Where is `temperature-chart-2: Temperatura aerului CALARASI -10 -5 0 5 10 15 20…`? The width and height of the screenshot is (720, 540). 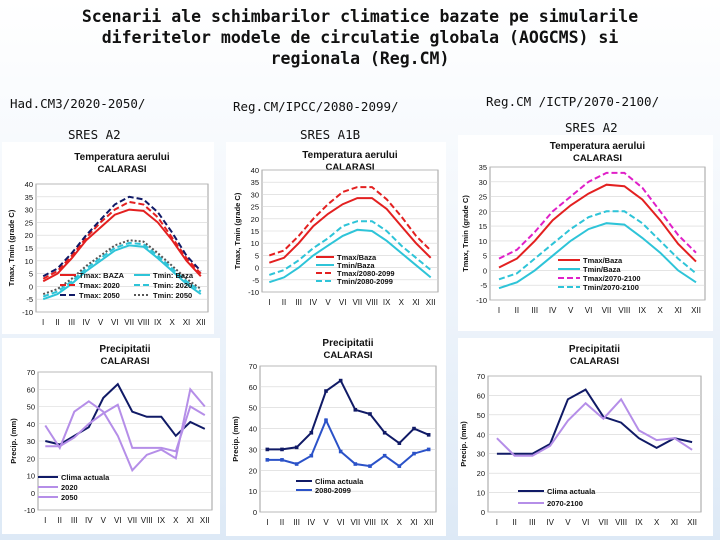 temperature-chart-2: Temperatura aerului CALARASI -10 -5 0 5 10 15 20… is located at coordinates (336, 238).